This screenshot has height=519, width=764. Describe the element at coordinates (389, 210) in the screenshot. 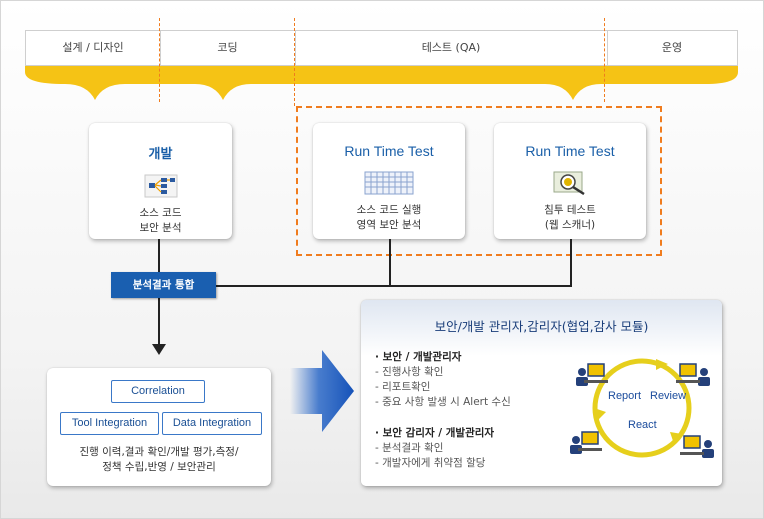

I see `runtime-test-card-1-desc-line1: 소스 코드 실행` at that location.